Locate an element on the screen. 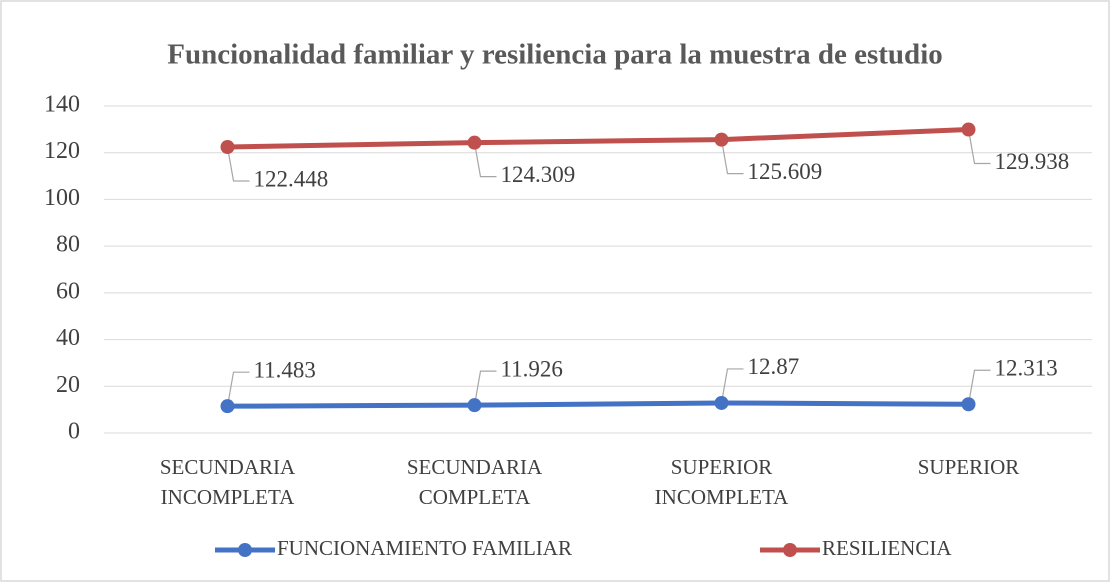  data-label: 129.938 is located at coordinates (1032, 161).